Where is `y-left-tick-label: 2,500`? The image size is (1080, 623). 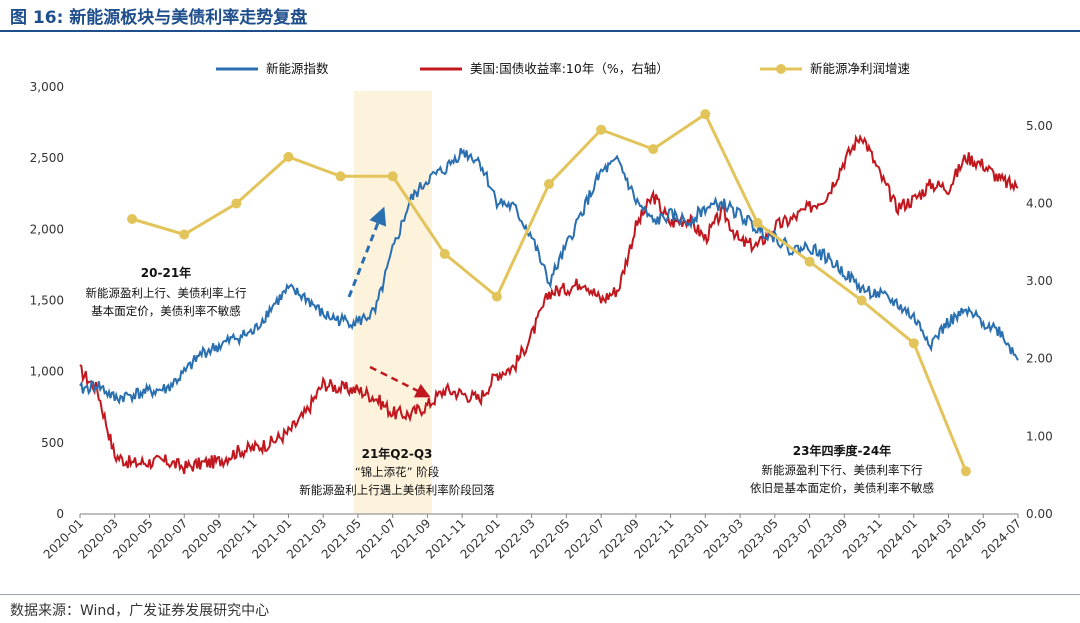
y-left-tick-label: 2,500 is located at coordinates (47, 158).